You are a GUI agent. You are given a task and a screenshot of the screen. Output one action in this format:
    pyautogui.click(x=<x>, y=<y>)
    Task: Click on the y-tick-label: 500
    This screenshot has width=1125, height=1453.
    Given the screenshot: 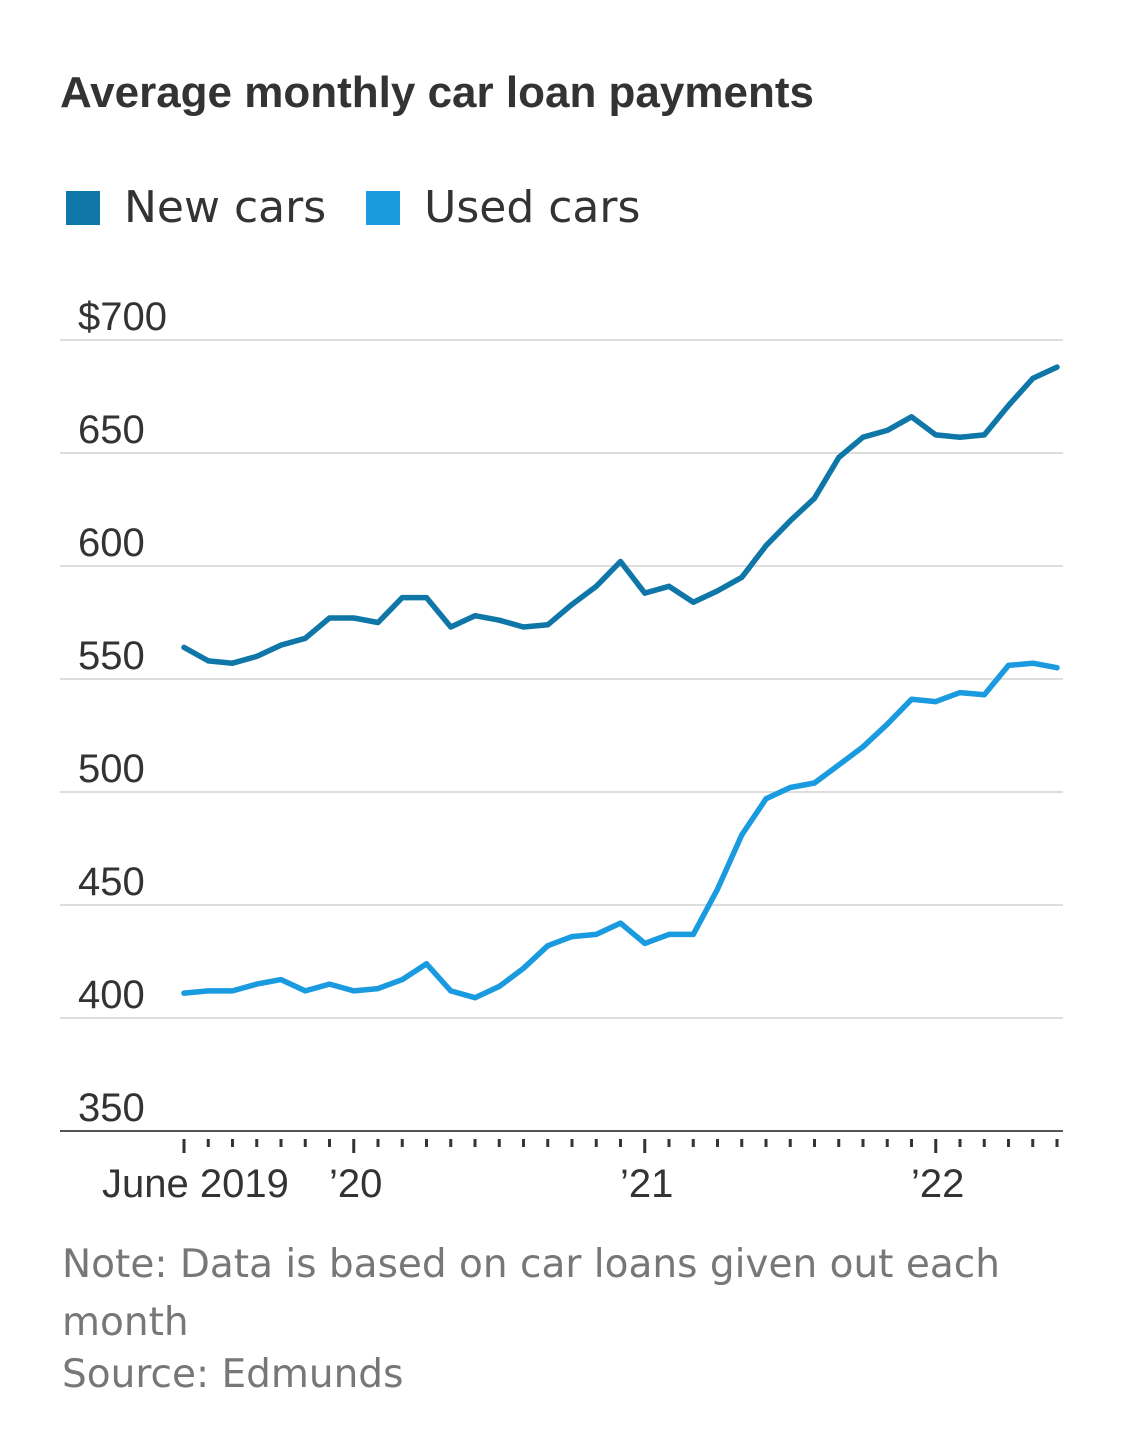 What is the action you would take?
    pyautogui.click(x=111, y=769)
    